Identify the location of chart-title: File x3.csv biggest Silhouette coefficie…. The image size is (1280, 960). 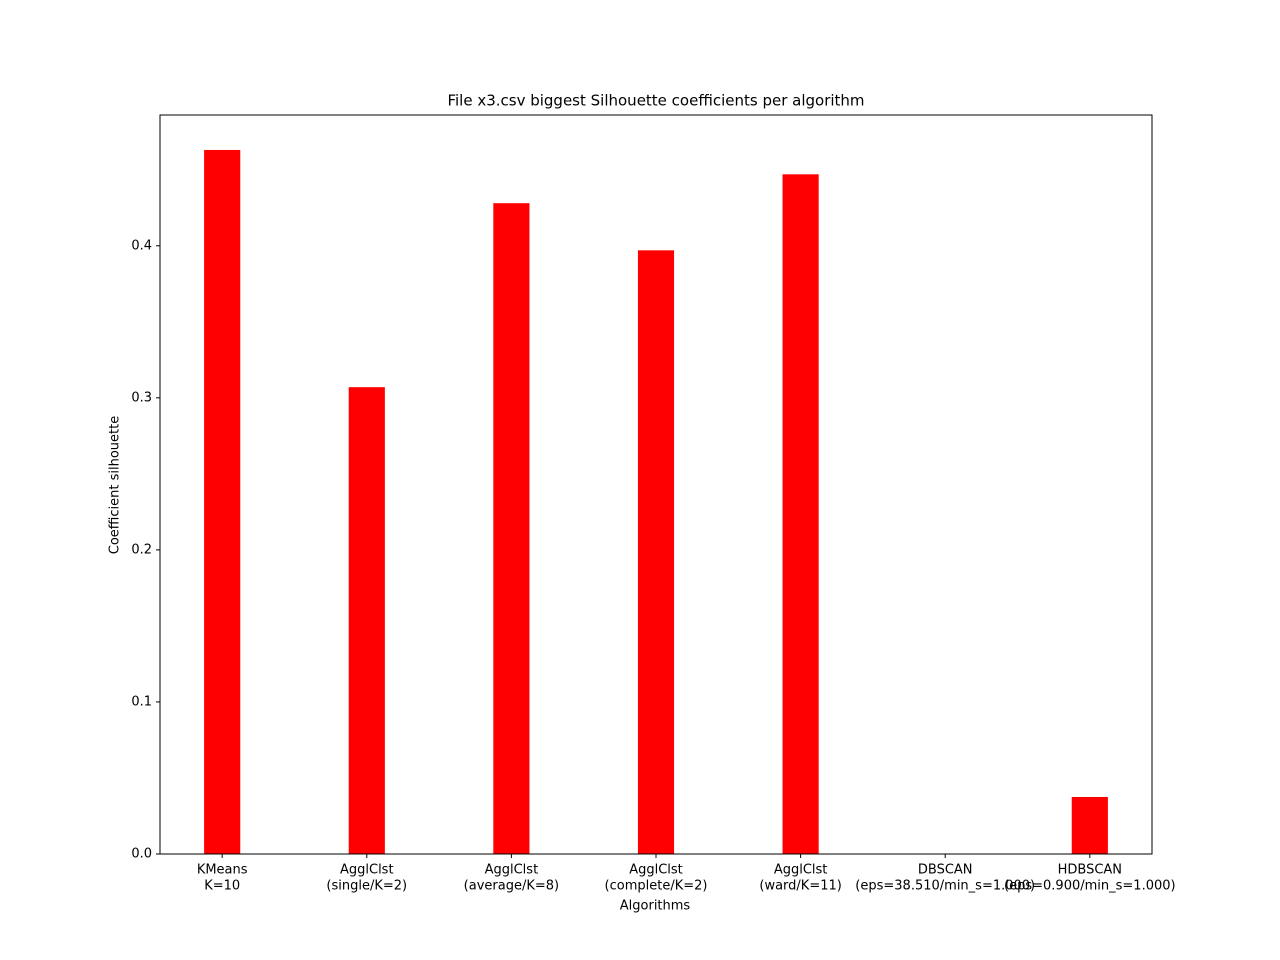
(655, 101).